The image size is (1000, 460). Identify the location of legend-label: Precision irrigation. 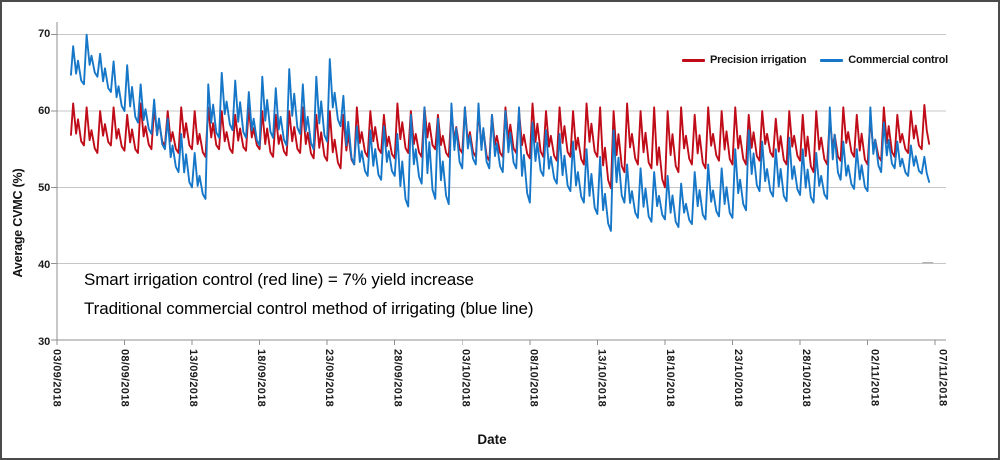
(758, 60).